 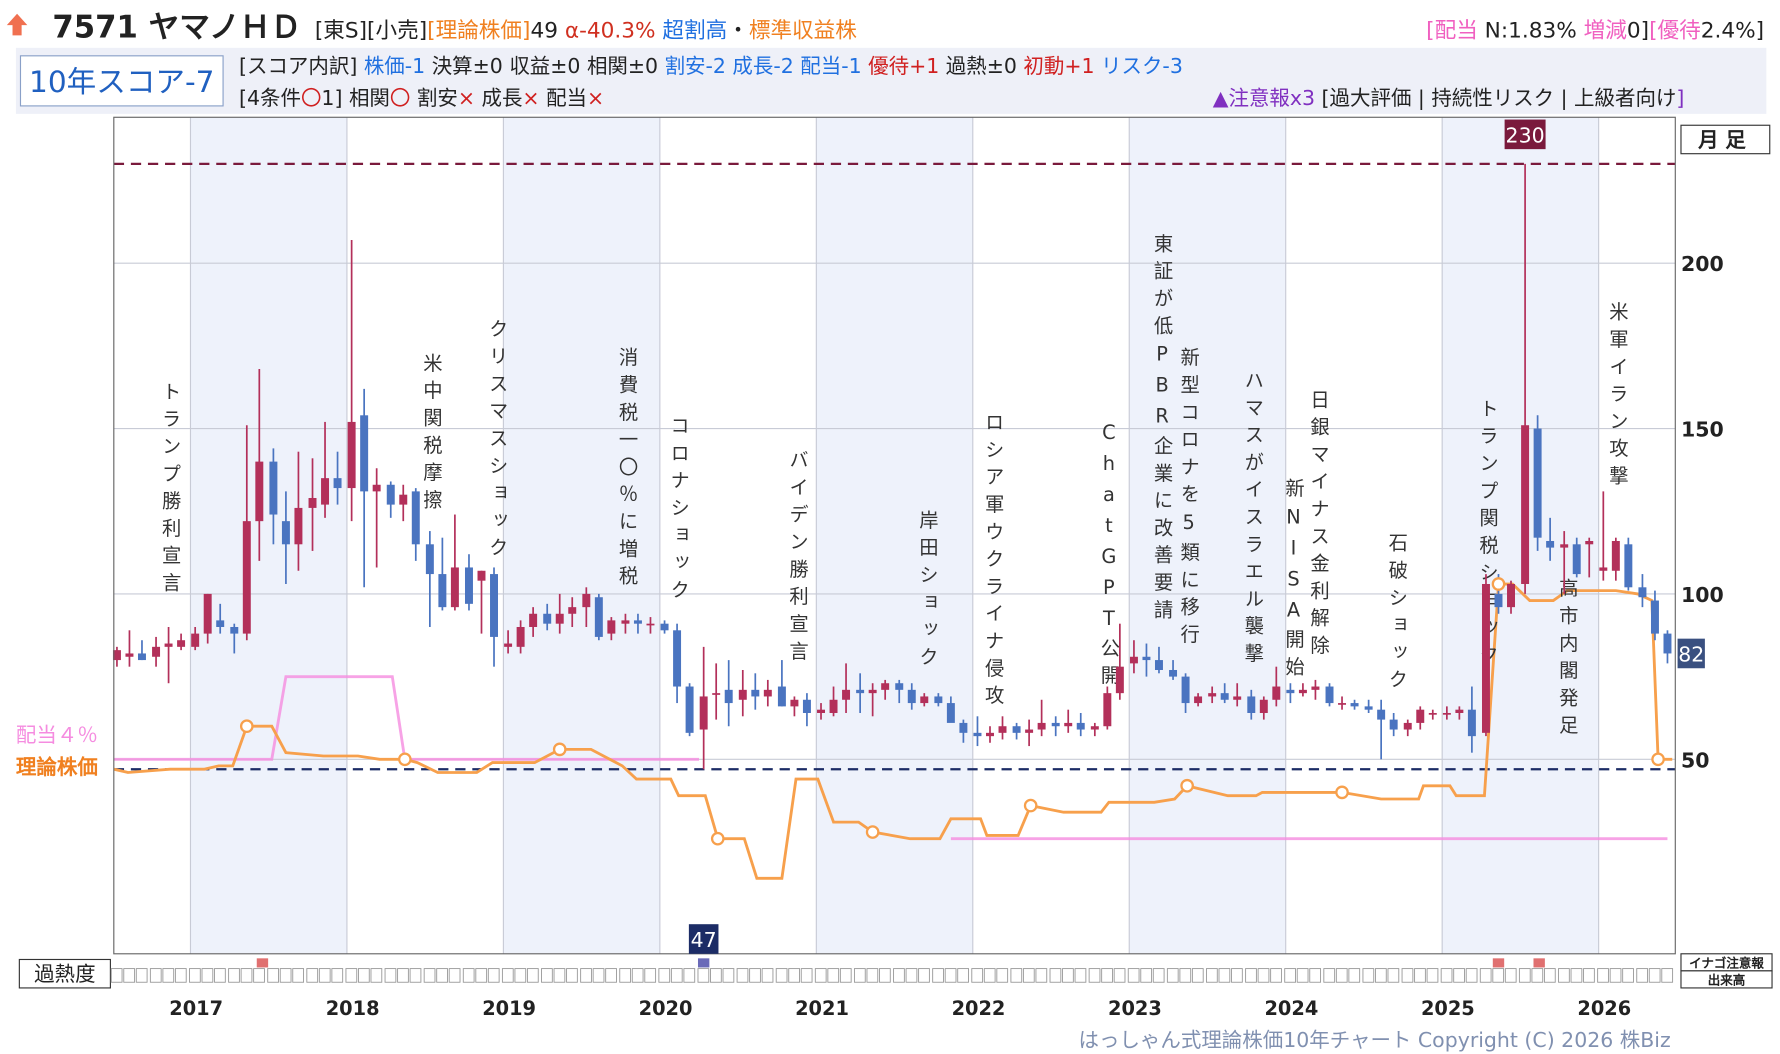 What do you see at coordinates (331, 98) in the screenshot?
I see `condition-item: 1]` at bounding box center [331, 98].